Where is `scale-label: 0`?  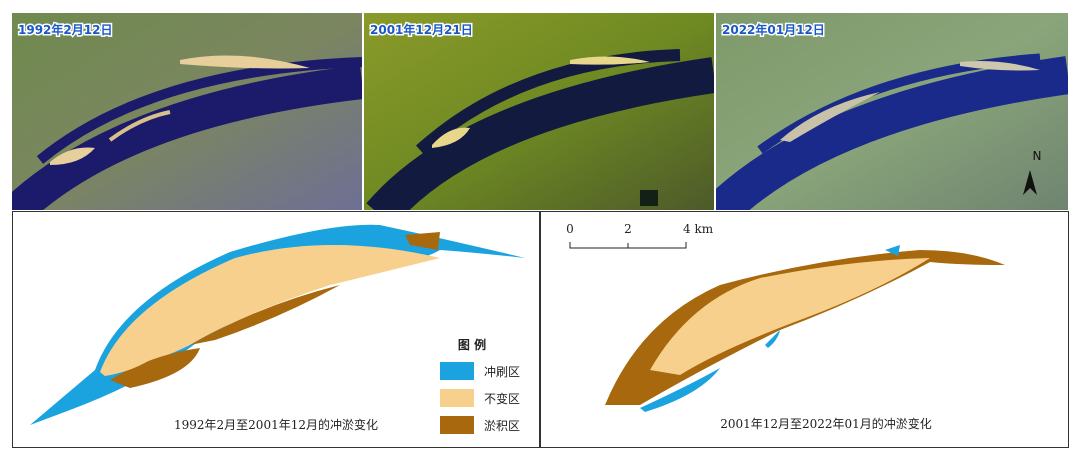
scale-label: 0 is located at coordinates (570, 229).